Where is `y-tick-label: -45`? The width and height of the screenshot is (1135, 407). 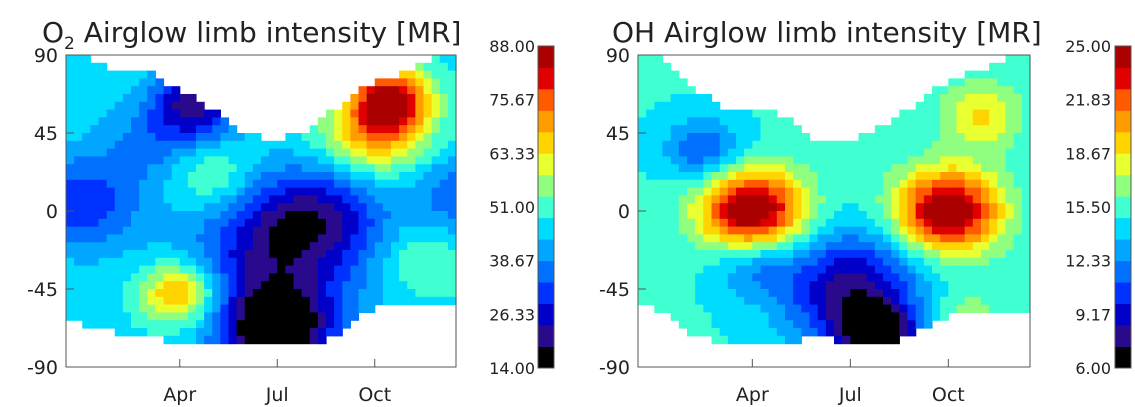 y-tick-label: -45 is located at coordinates (42, 290).